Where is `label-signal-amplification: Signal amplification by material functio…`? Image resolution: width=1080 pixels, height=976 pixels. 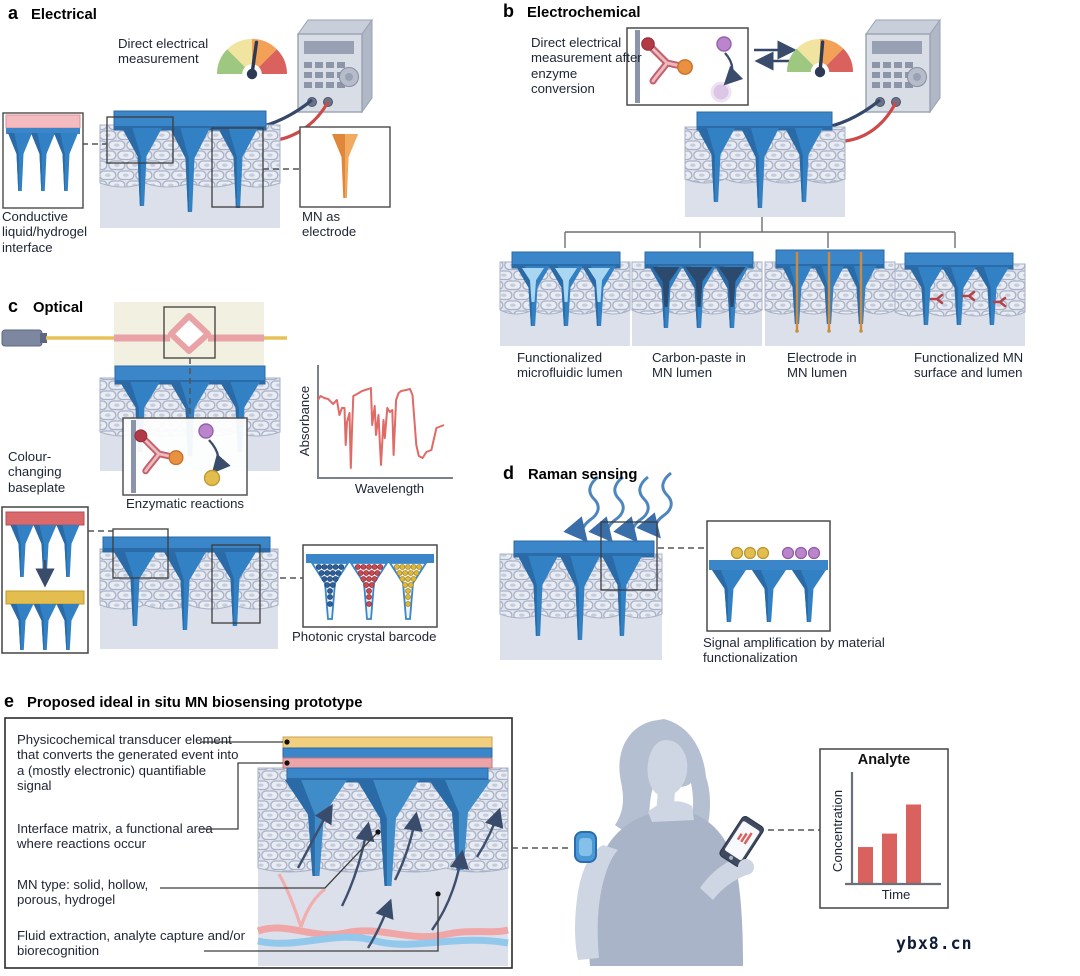 label-signal-amplification: Signal amplification by material functio… is located at coordinates (794, 650).